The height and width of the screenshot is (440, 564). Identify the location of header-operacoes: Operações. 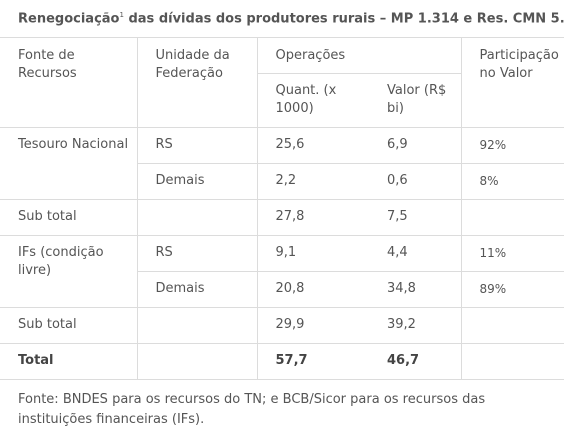
(359, 55).